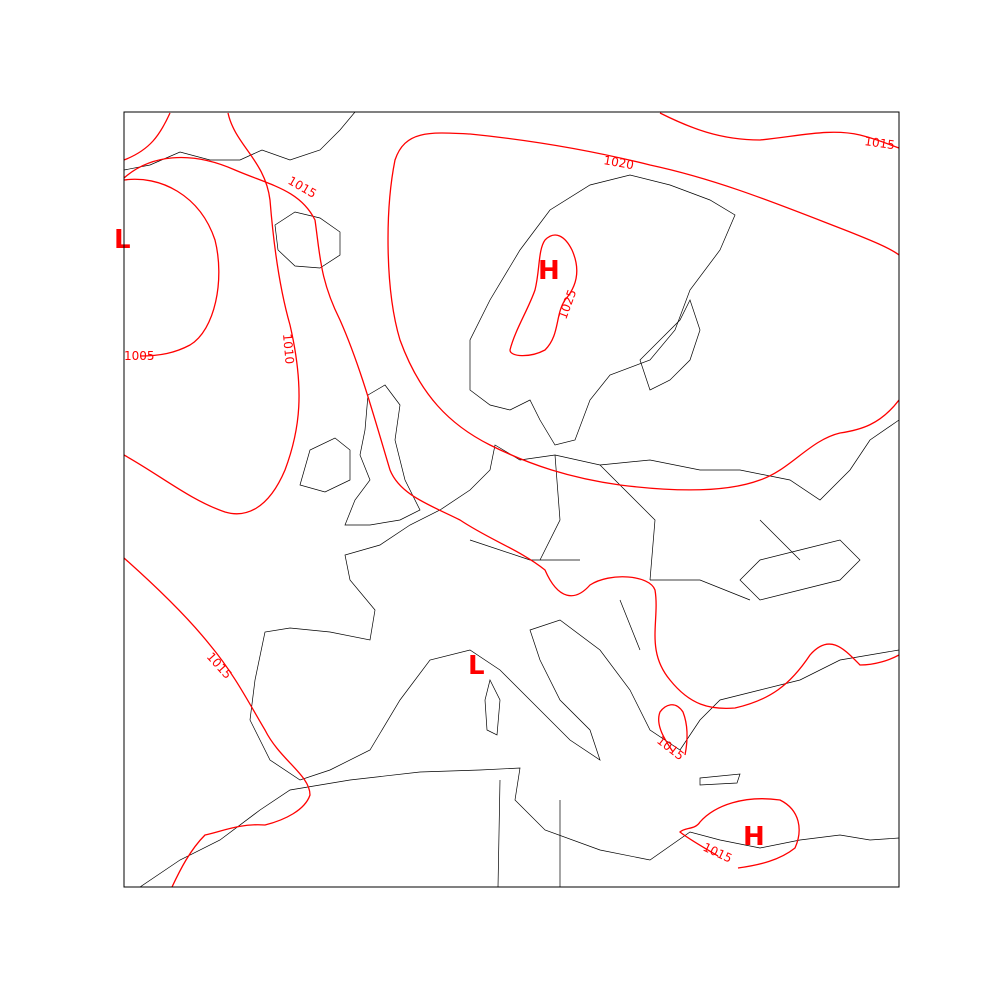  Describe the element at coordinates (217, 722) in the screenshot. I see `isobar-1015-sw` at that location.